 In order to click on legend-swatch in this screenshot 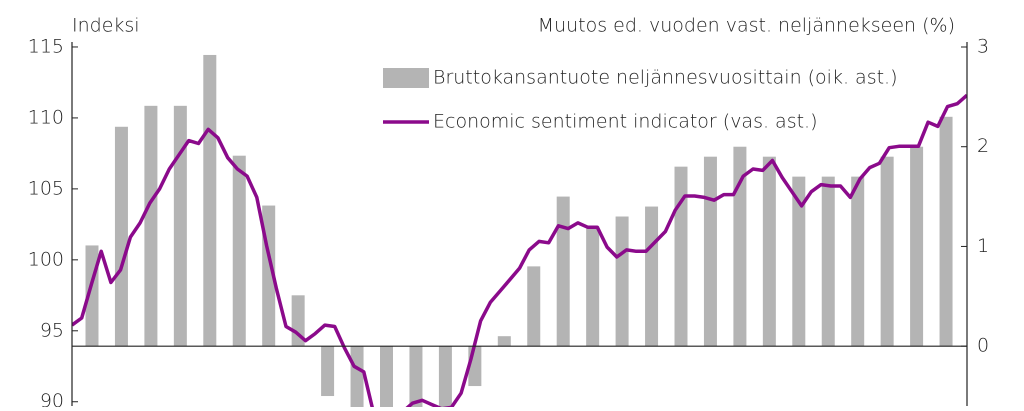, I will do `click(406, 78)`.